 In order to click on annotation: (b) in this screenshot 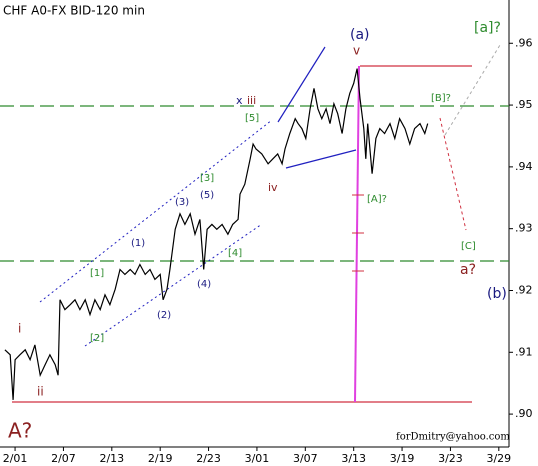, I will do `click(497, 294)`.